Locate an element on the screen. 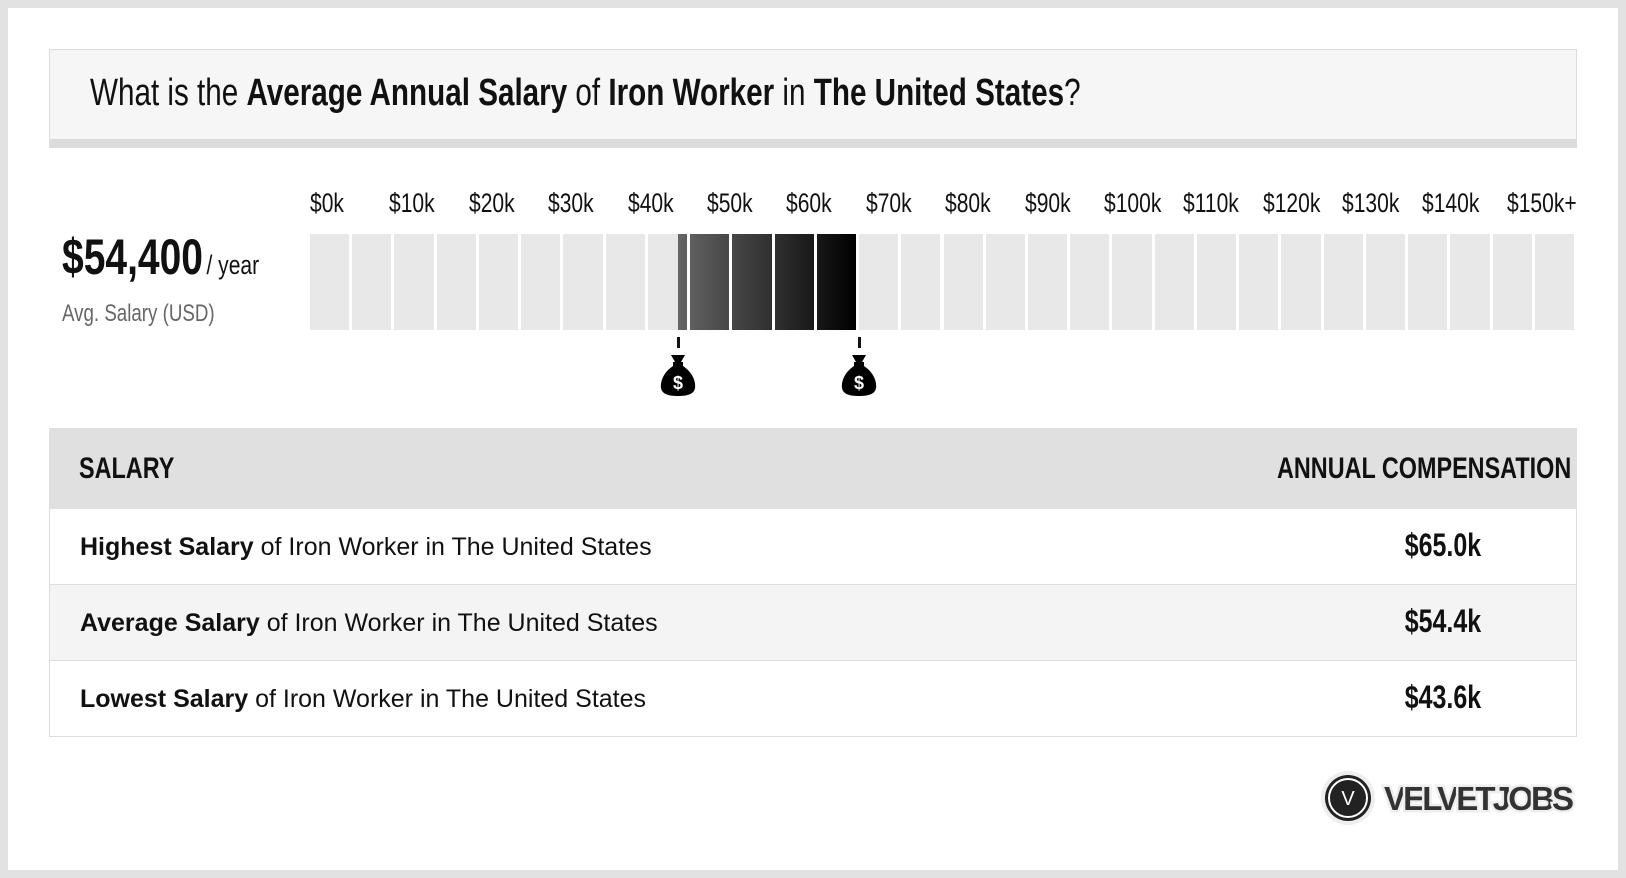 The image size is (1626, 878). row-value: $54.4k is located at coordinates (1443, 621).